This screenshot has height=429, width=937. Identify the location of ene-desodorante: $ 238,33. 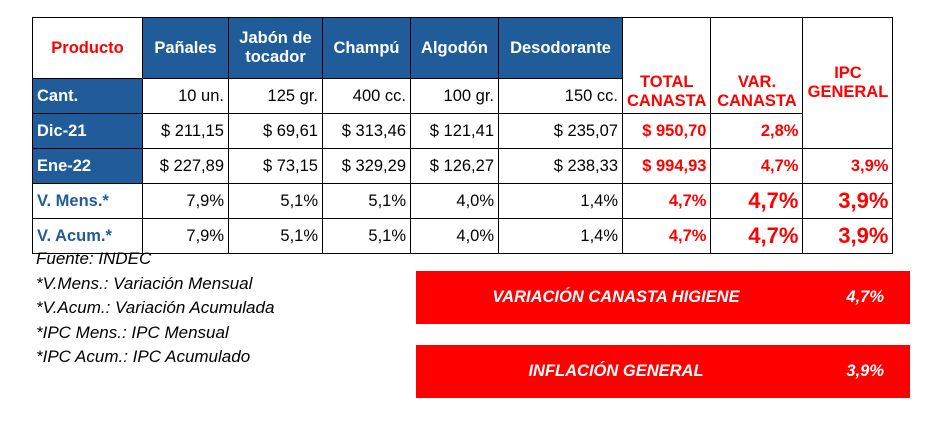
(560, 166).